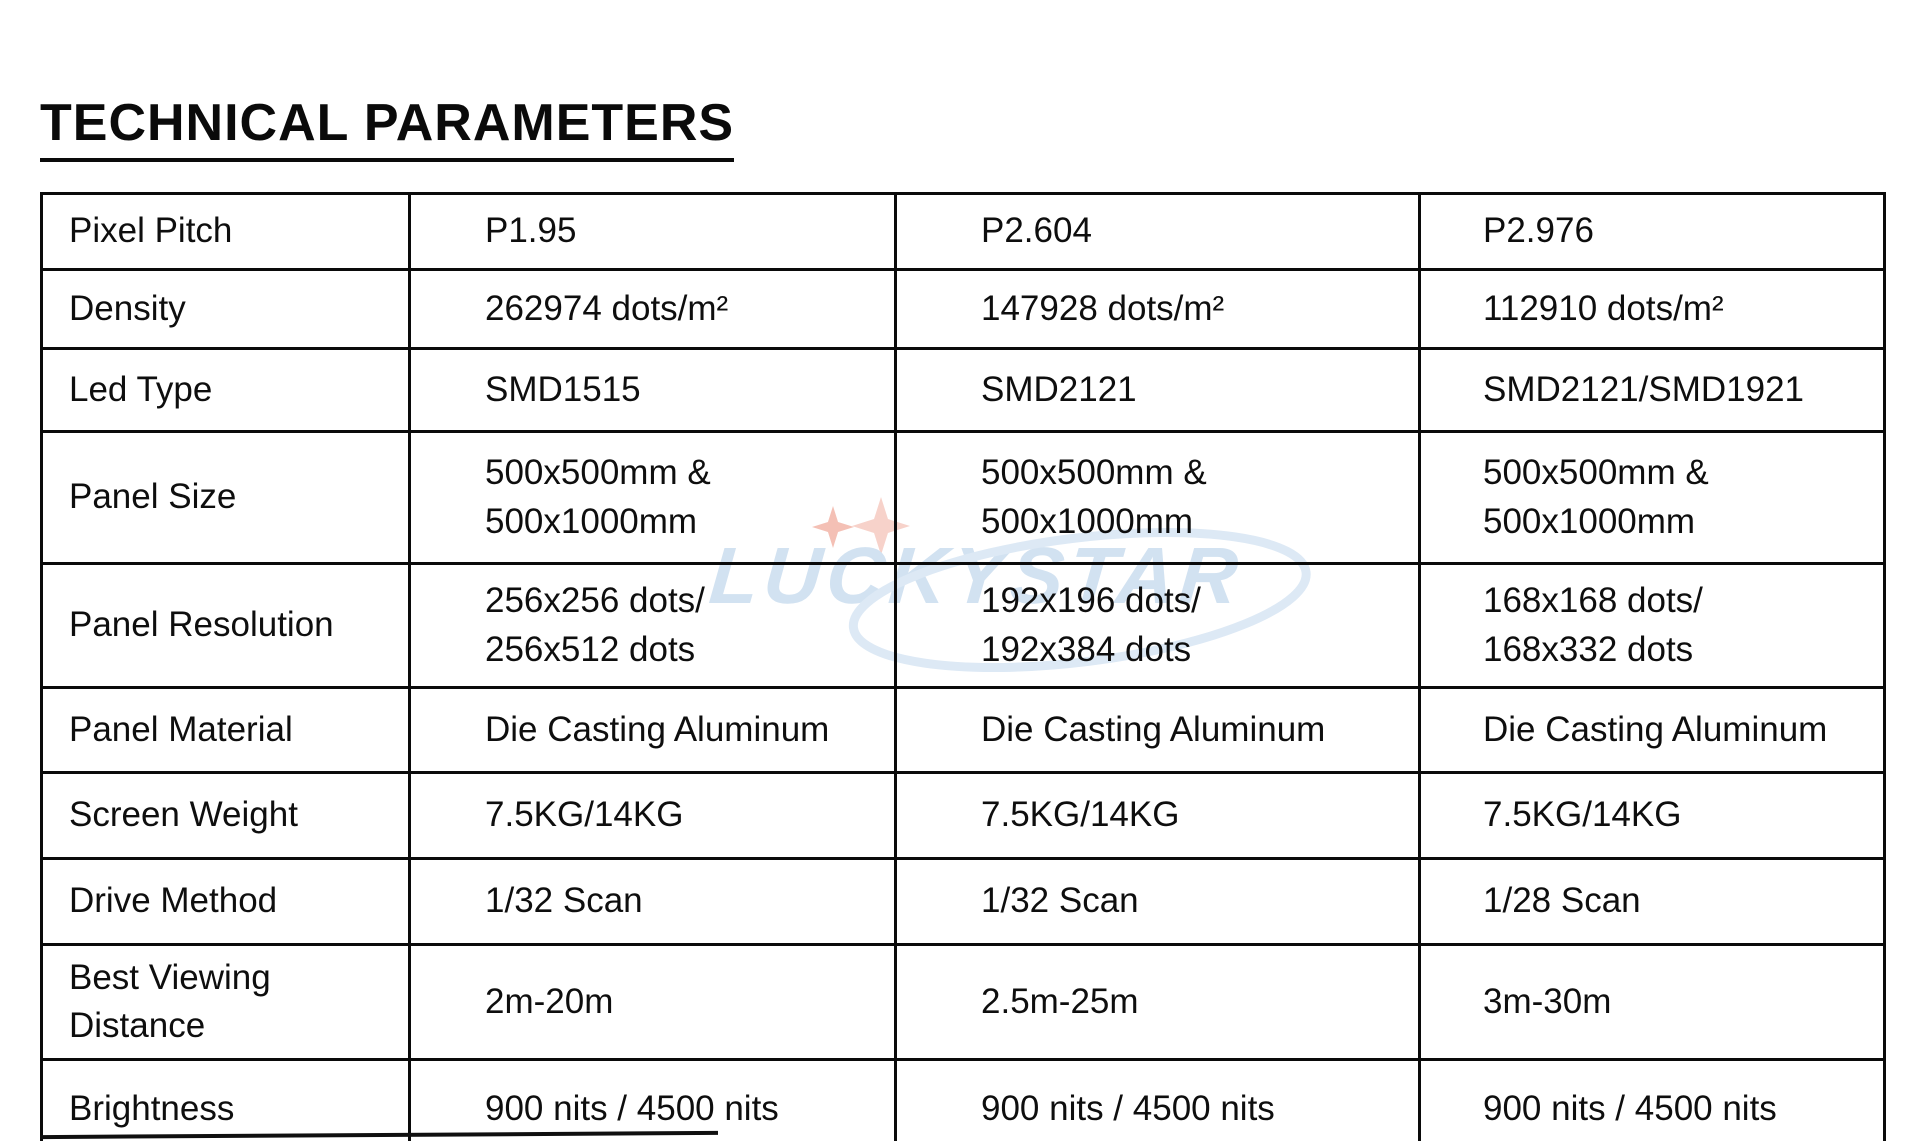 Image resolution: width=1920 pixels, height=1141 pixels. What do you see at coordinates (1157, 625) in the screenshot?
I see `param-value: 192x196 dots/ 192x384 dots` at bounding box center [1157, 625].